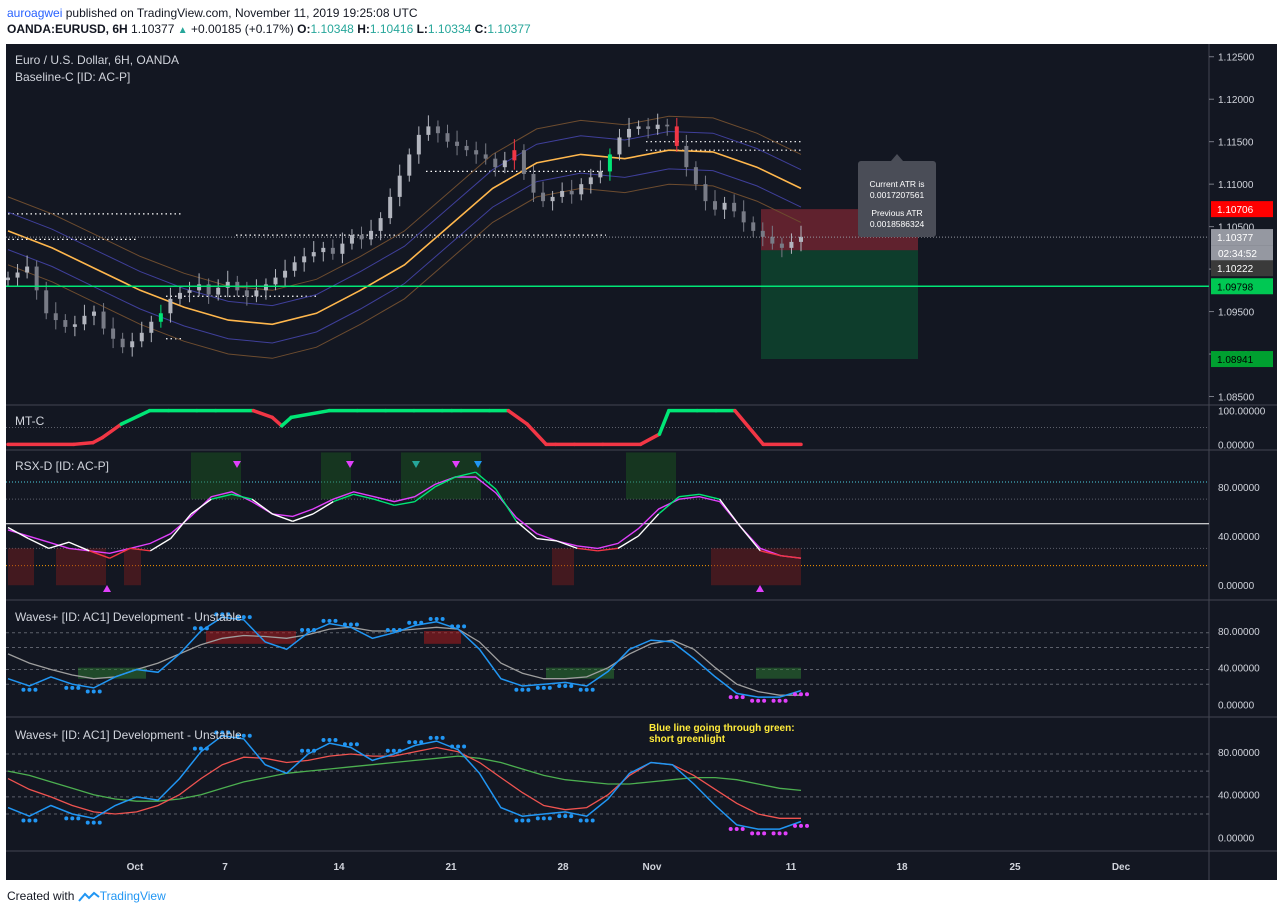 The image size is (1283, 915). Describe the element at coordinates (902, 867) in the screenshot. I see `time-tick-label: 18` at that location.